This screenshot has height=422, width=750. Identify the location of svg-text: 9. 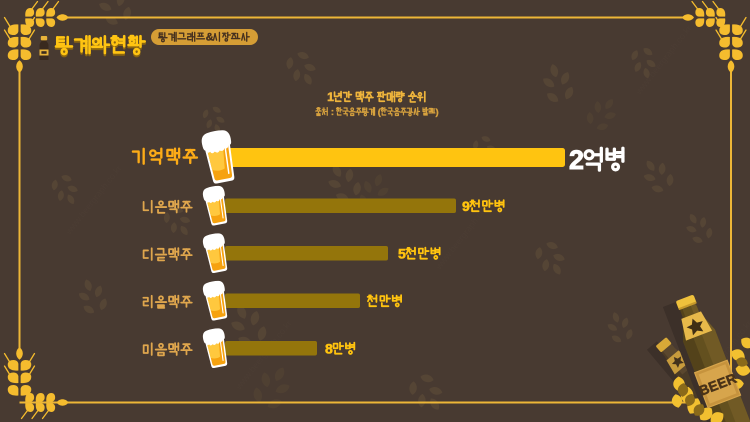
(466, 206).